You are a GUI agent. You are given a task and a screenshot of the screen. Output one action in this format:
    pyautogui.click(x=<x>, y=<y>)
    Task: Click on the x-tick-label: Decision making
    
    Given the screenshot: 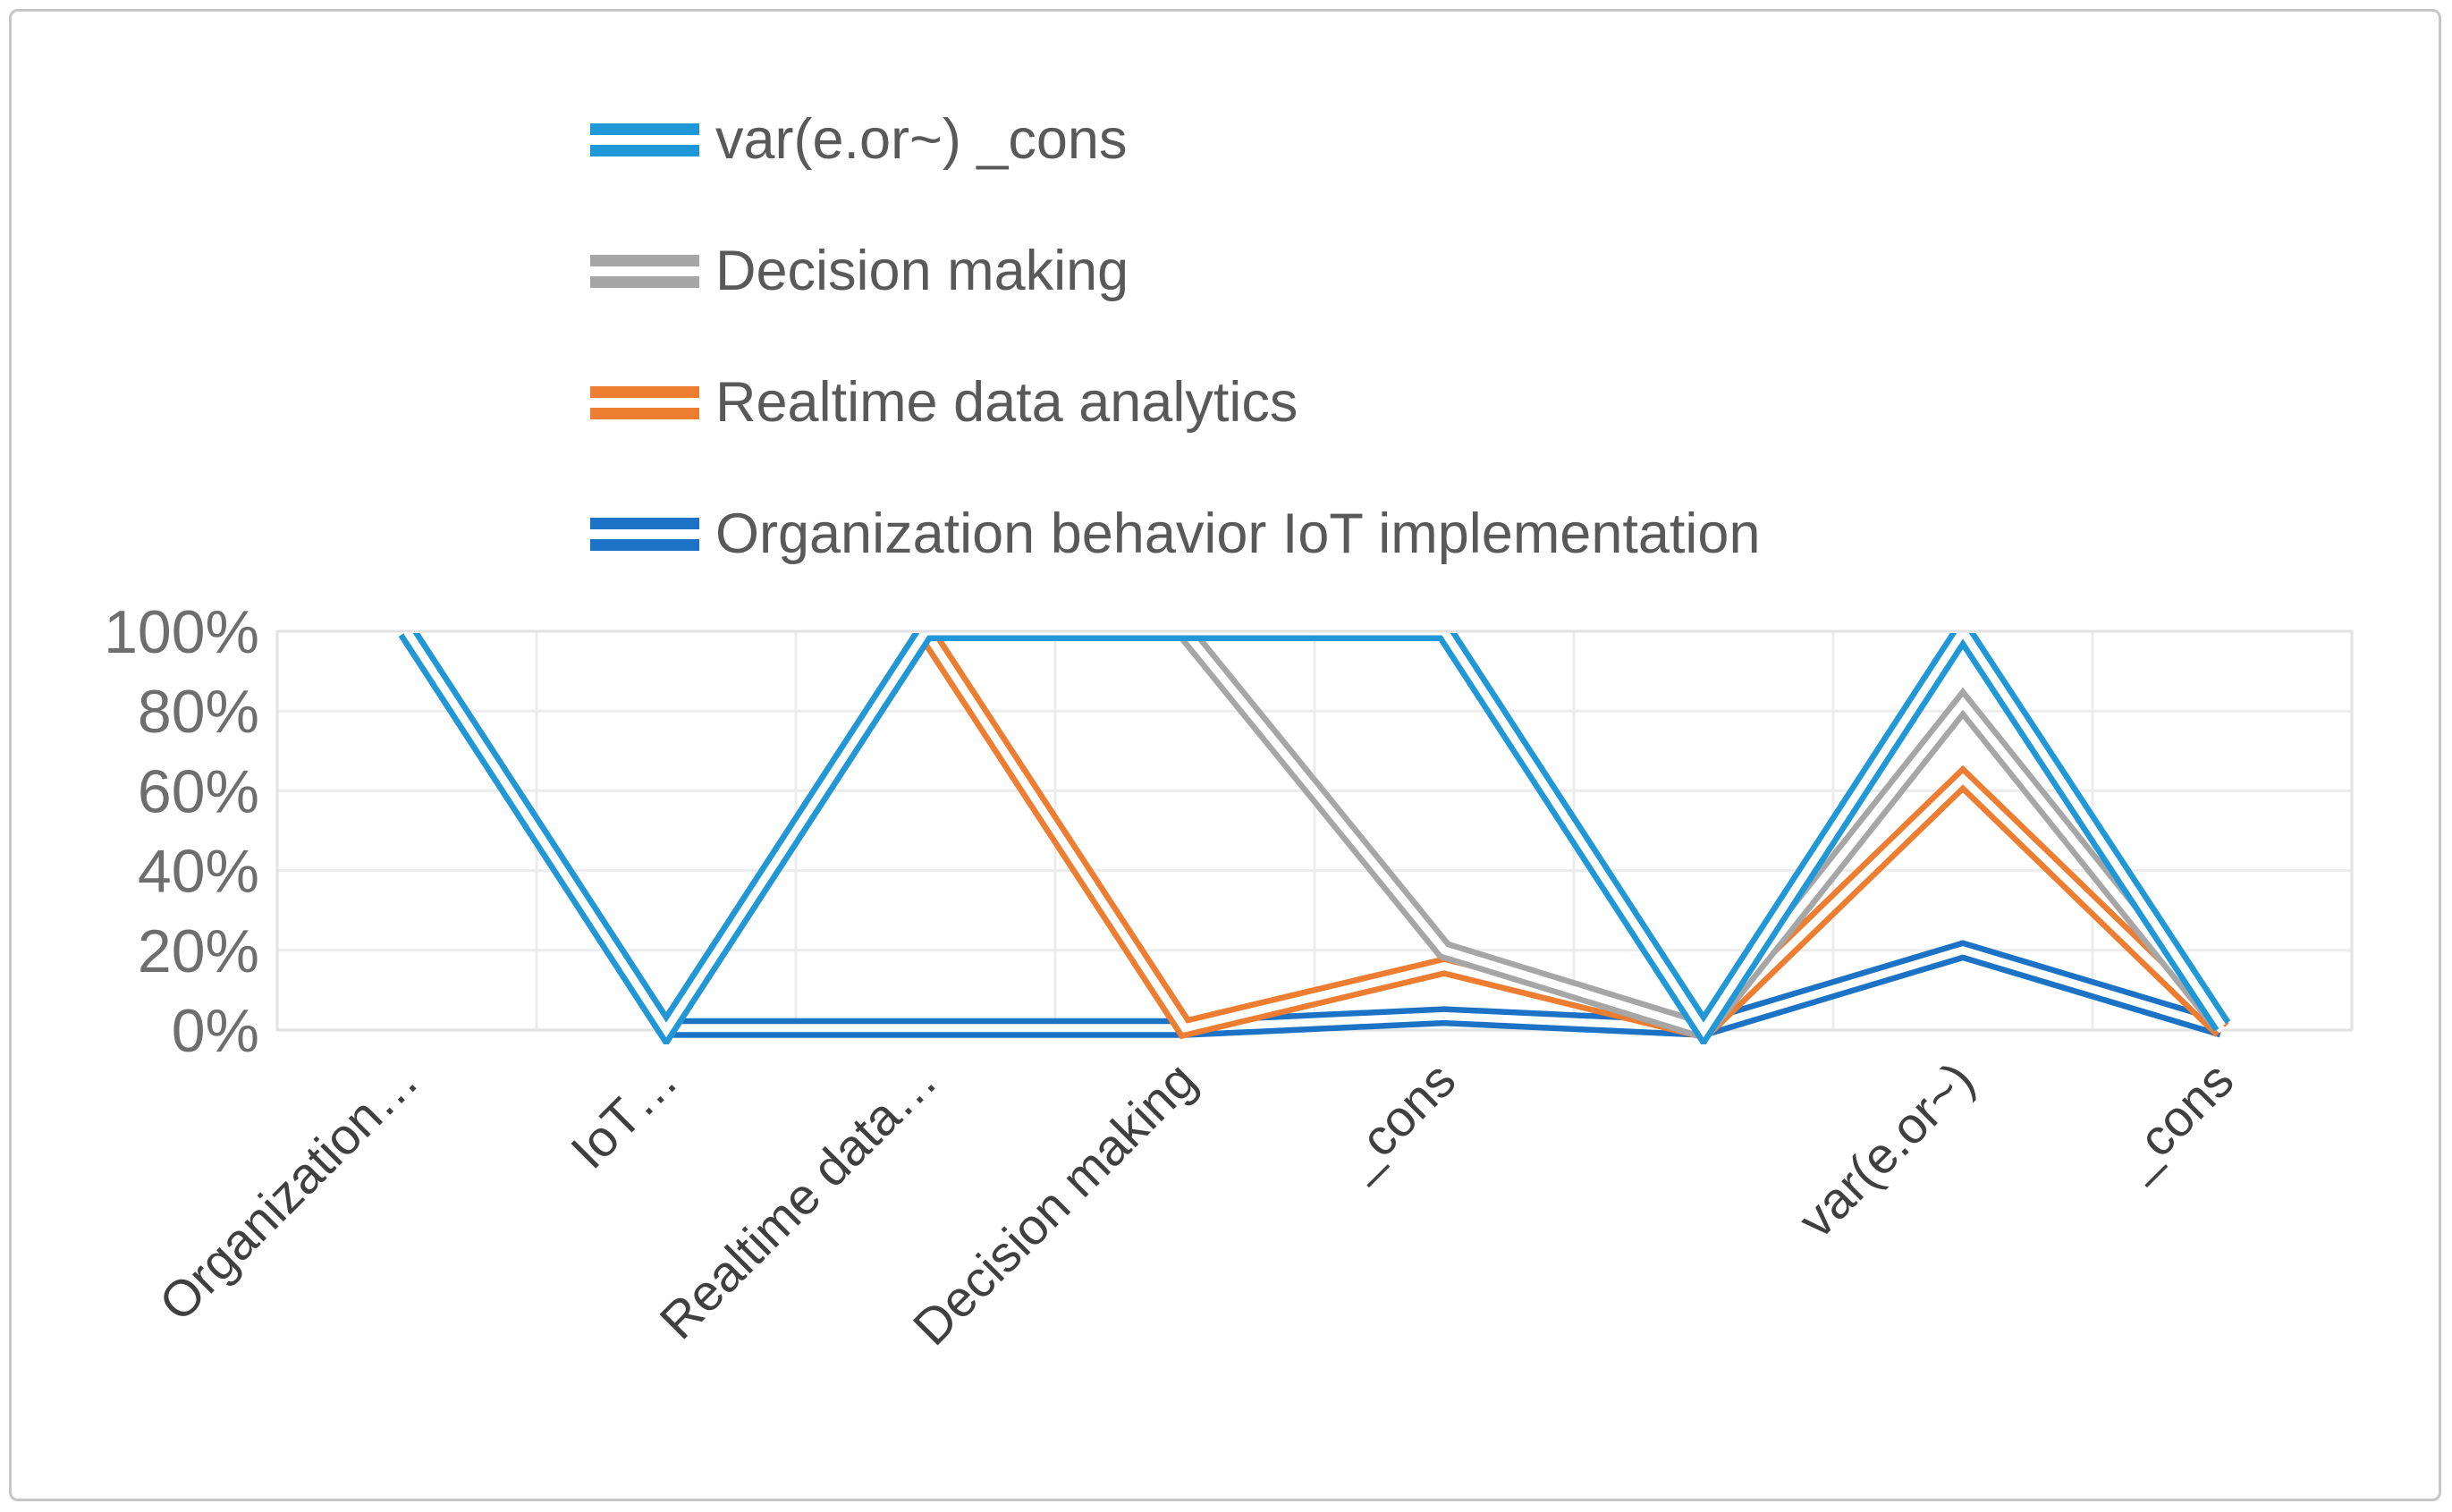 What is the action you would take?
    pyautogui.click(x=1054, y=1204)
    